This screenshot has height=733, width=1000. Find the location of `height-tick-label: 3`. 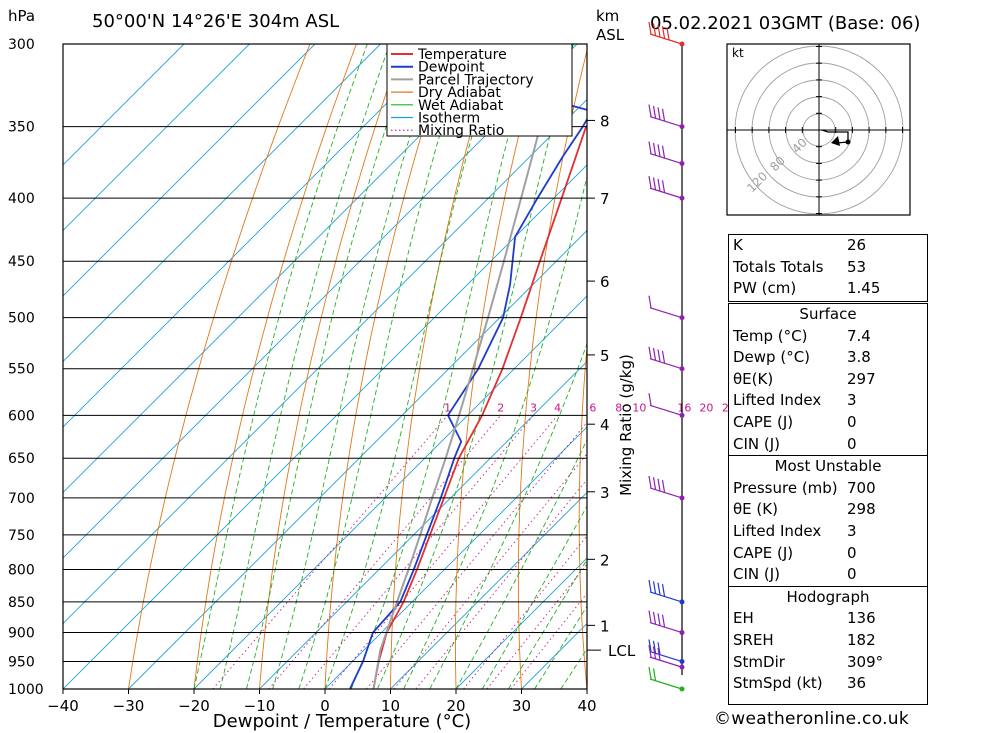

height-tick-label: 3 is located at coordinates (605, 493).